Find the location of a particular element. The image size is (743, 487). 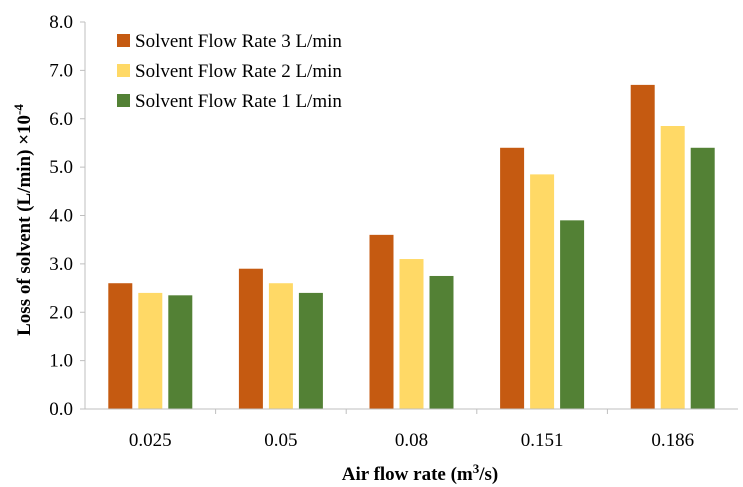

y-tick-label: 0.0 is located at coordinates (61, 409).